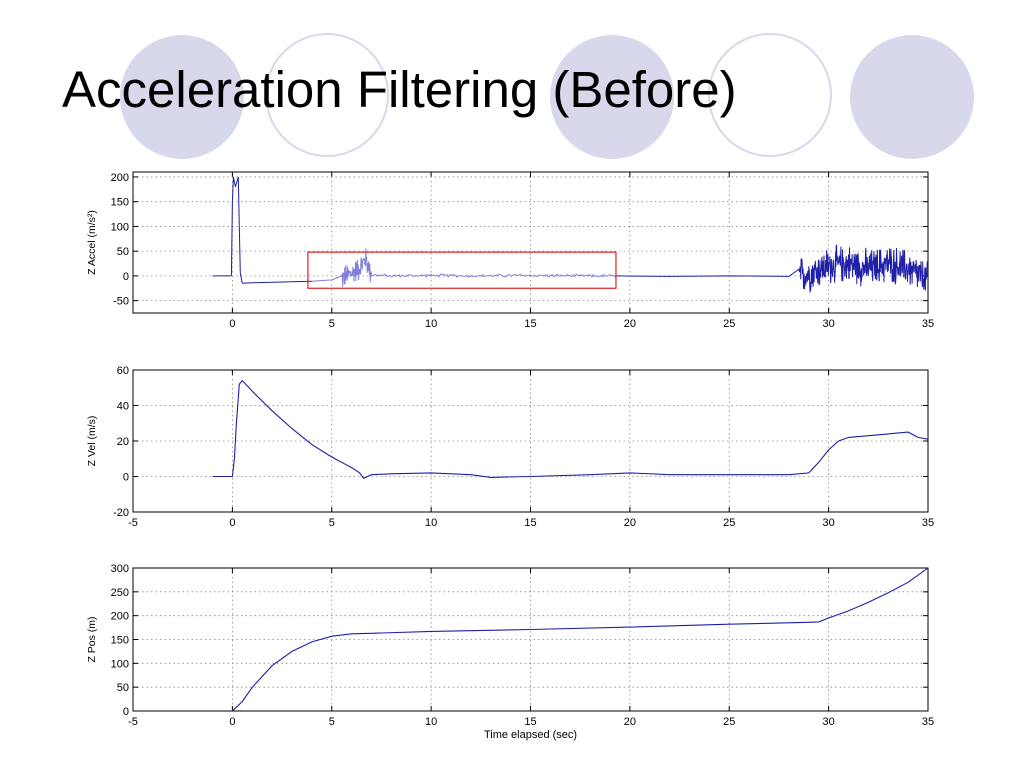 Image resolution: width=1024 pixels, height=768 pixels. What do you see at coordinates (123, 371) in the screenshot?
I see `y-tick-label: 60` at bounding box center [123, 371].